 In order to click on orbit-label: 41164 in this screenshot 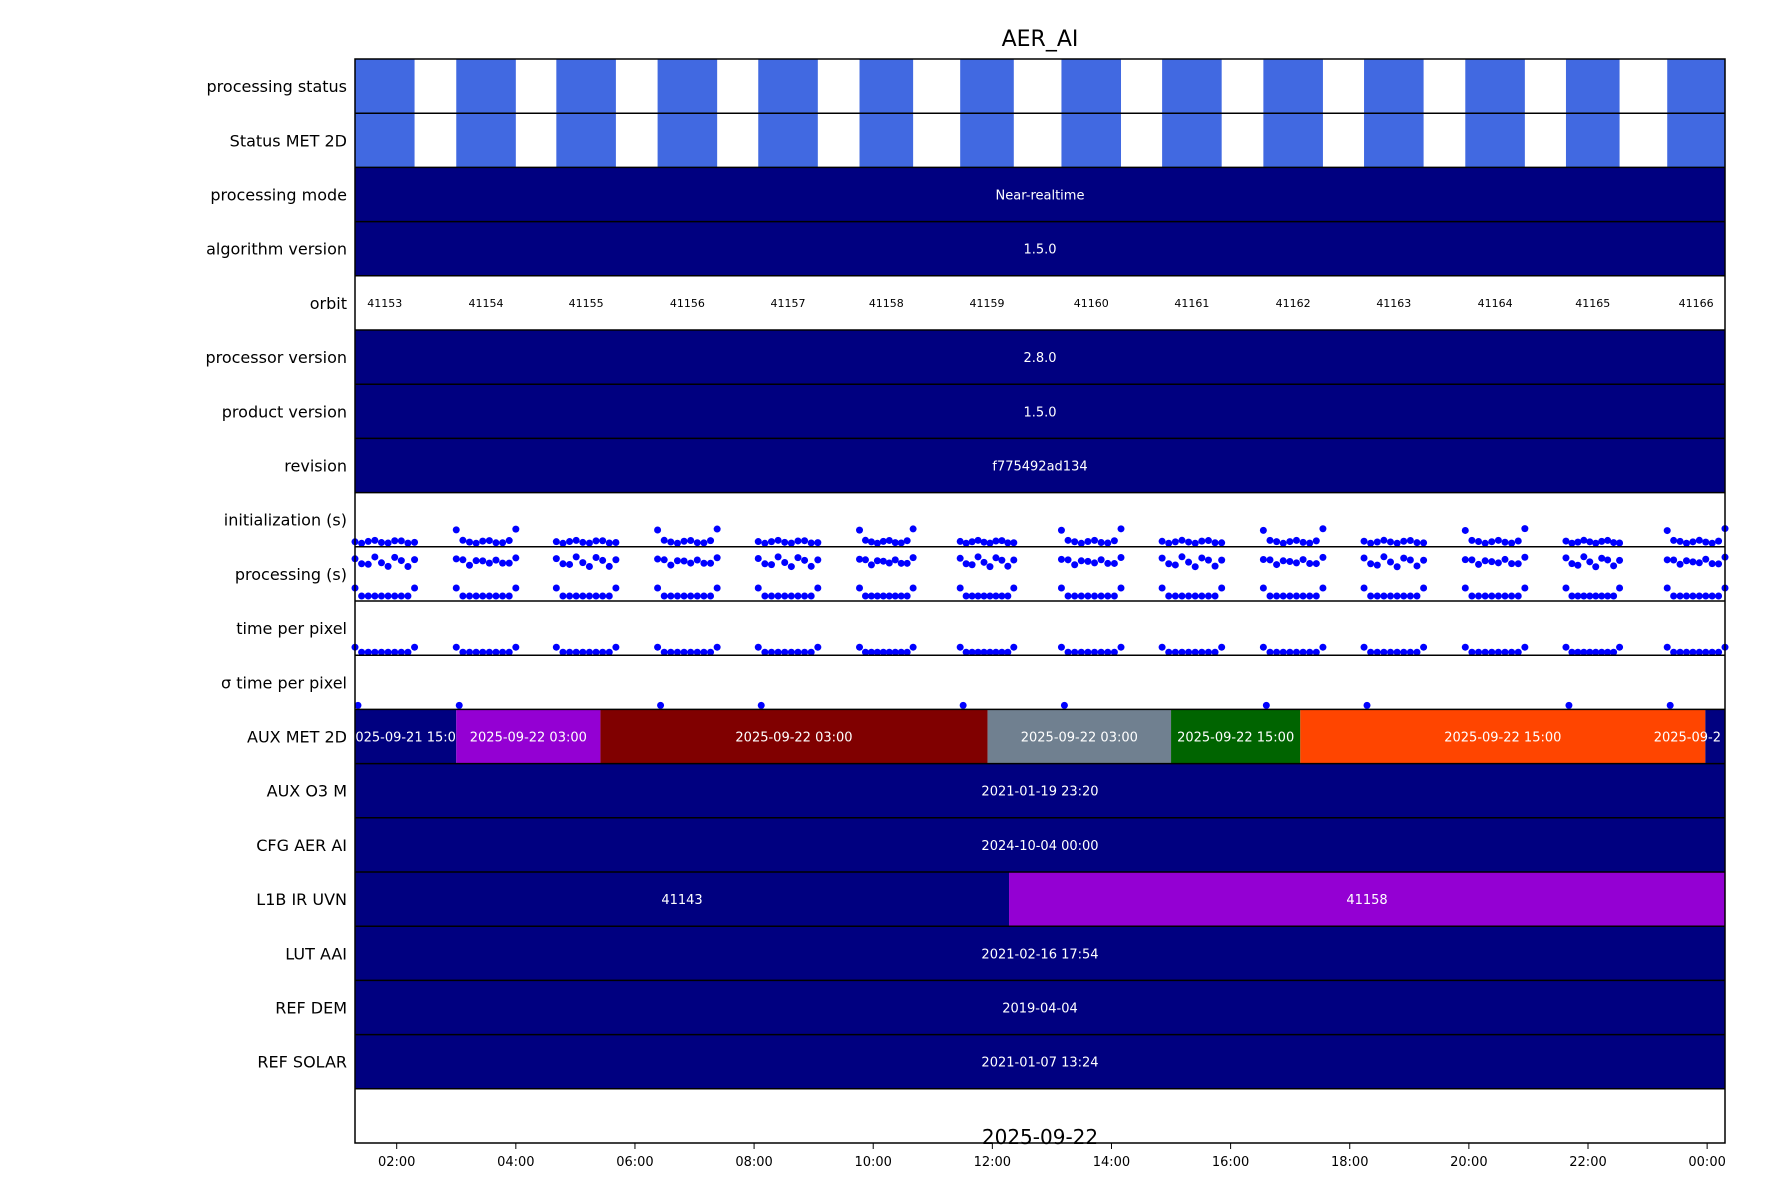, I will do `click(1495, 303)`.